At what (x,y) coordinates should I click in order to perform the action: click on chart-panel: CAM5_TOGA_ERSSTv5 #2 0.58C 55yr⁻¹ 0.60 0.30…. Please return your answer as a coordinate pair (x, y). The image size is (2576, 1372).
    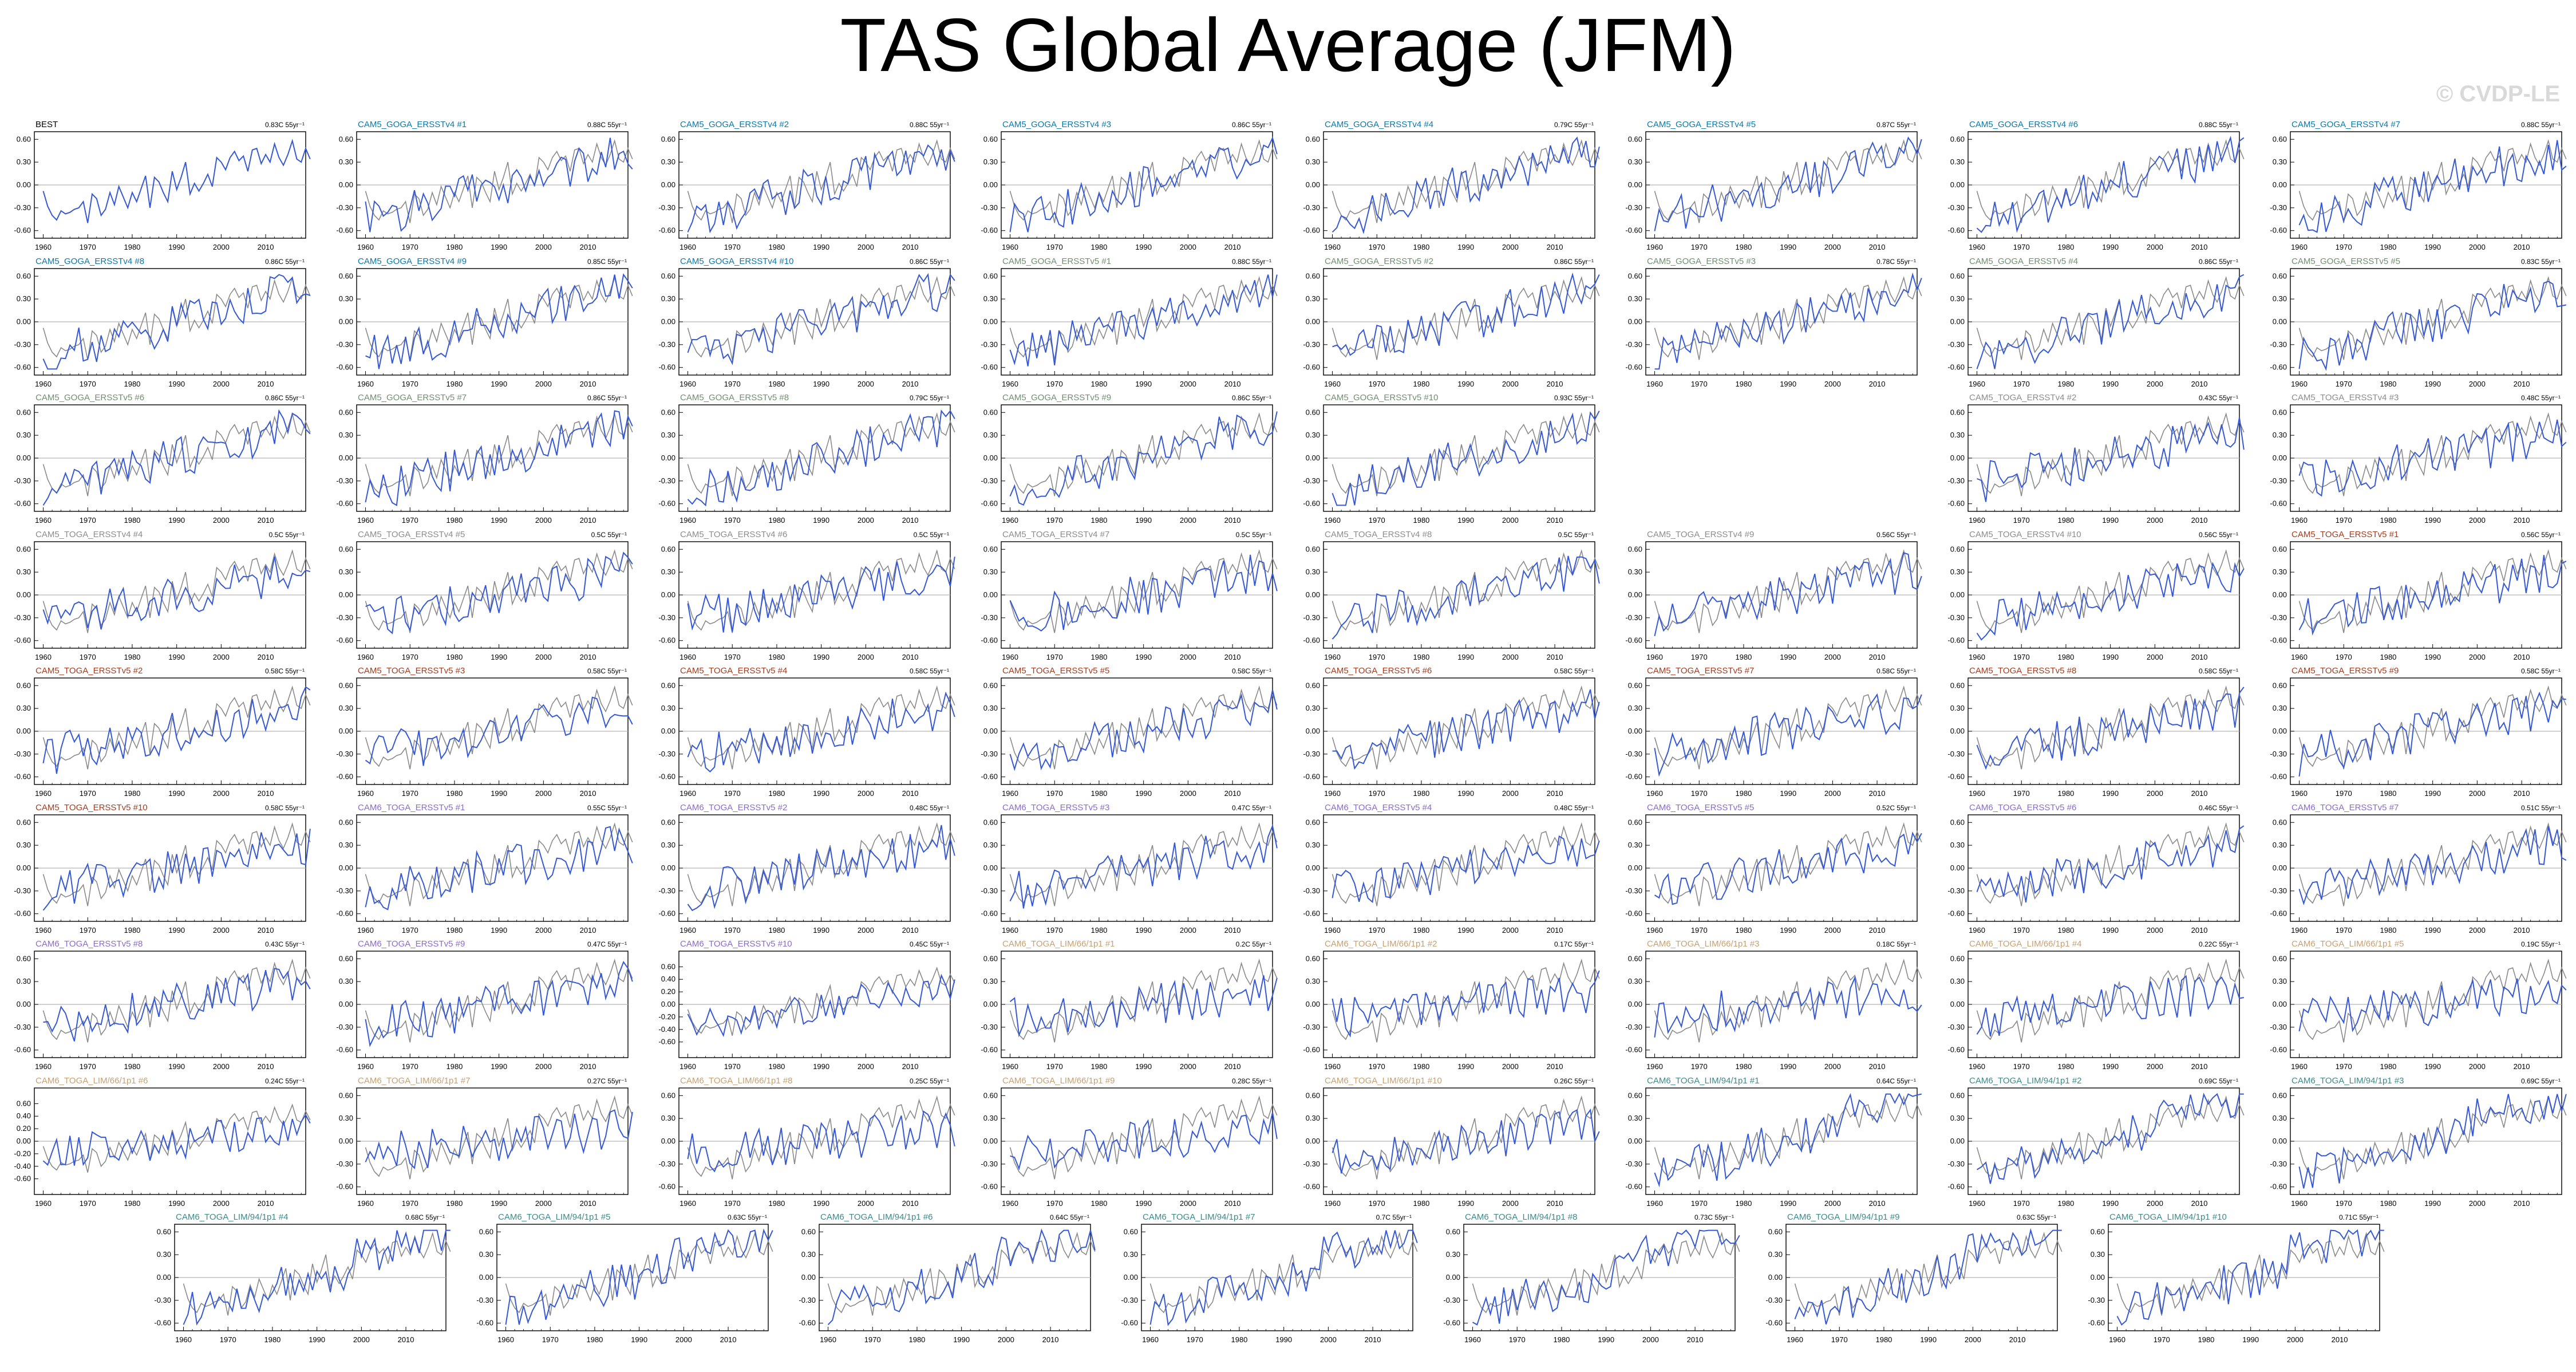
    Looking at the image, I should click on (162, 734).